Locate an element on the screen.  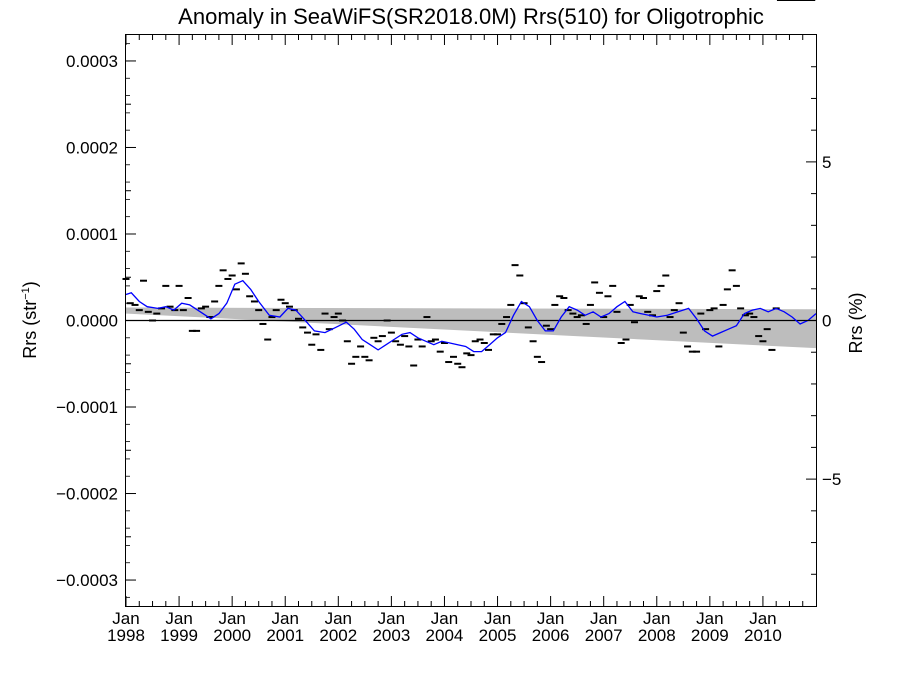
y-tick-label: −0.0001 is located at coordinates (87, 407).